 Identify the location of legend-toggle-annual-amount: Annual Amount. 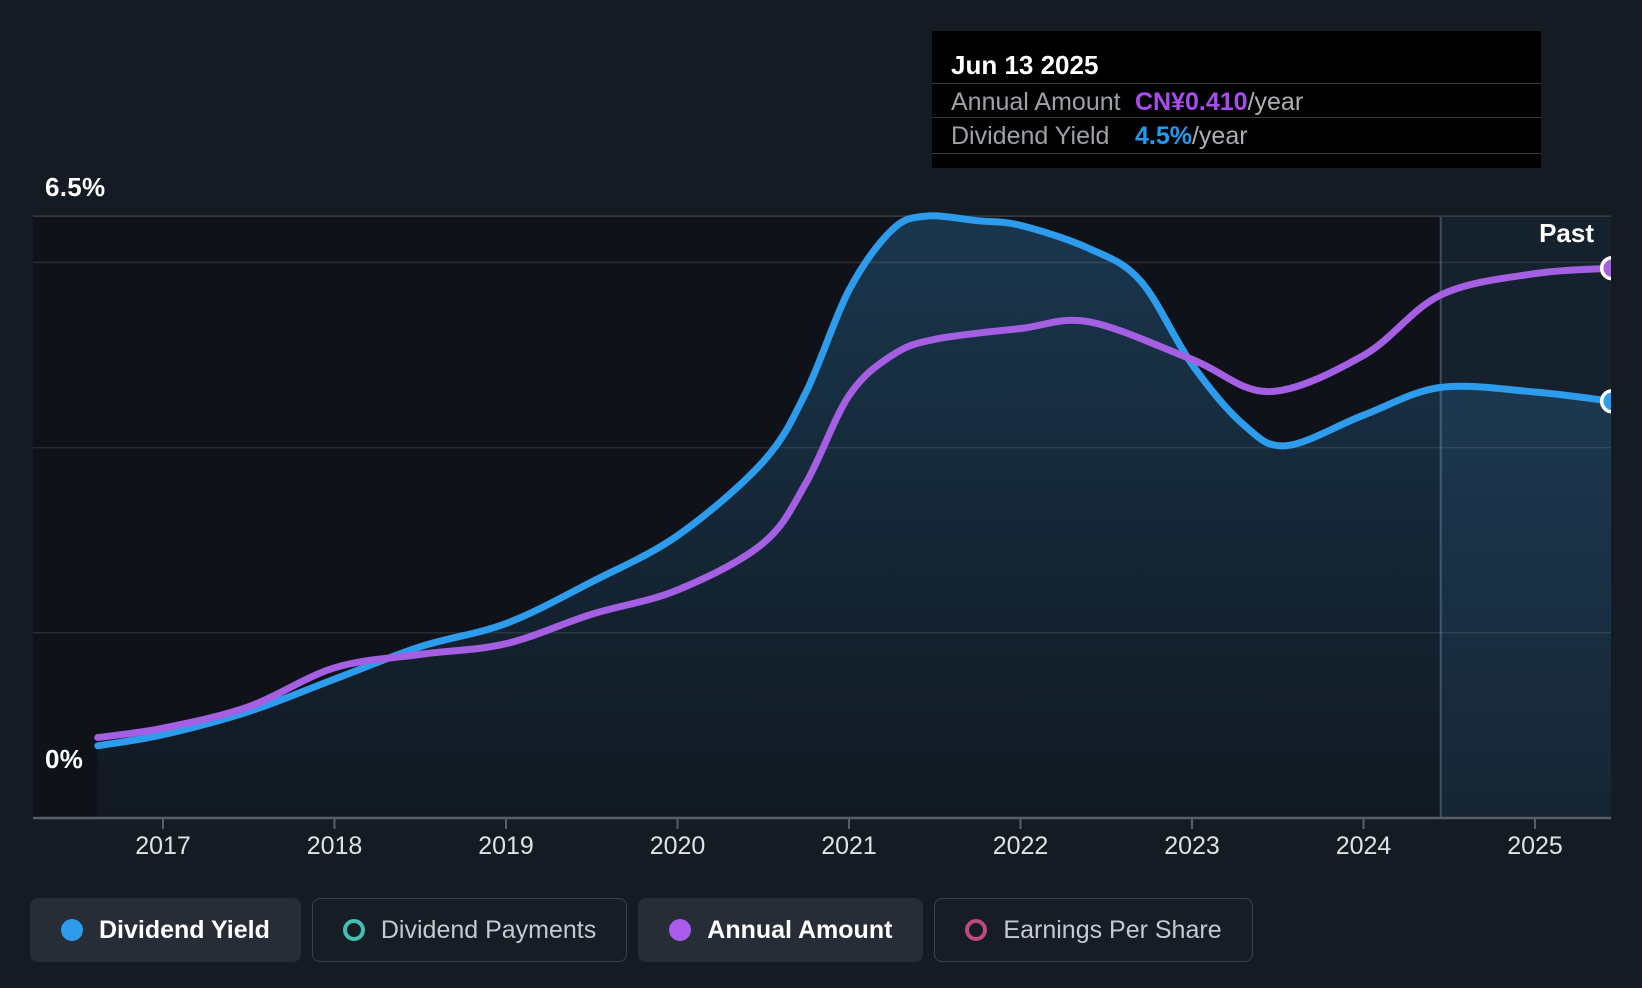
(781, 930).